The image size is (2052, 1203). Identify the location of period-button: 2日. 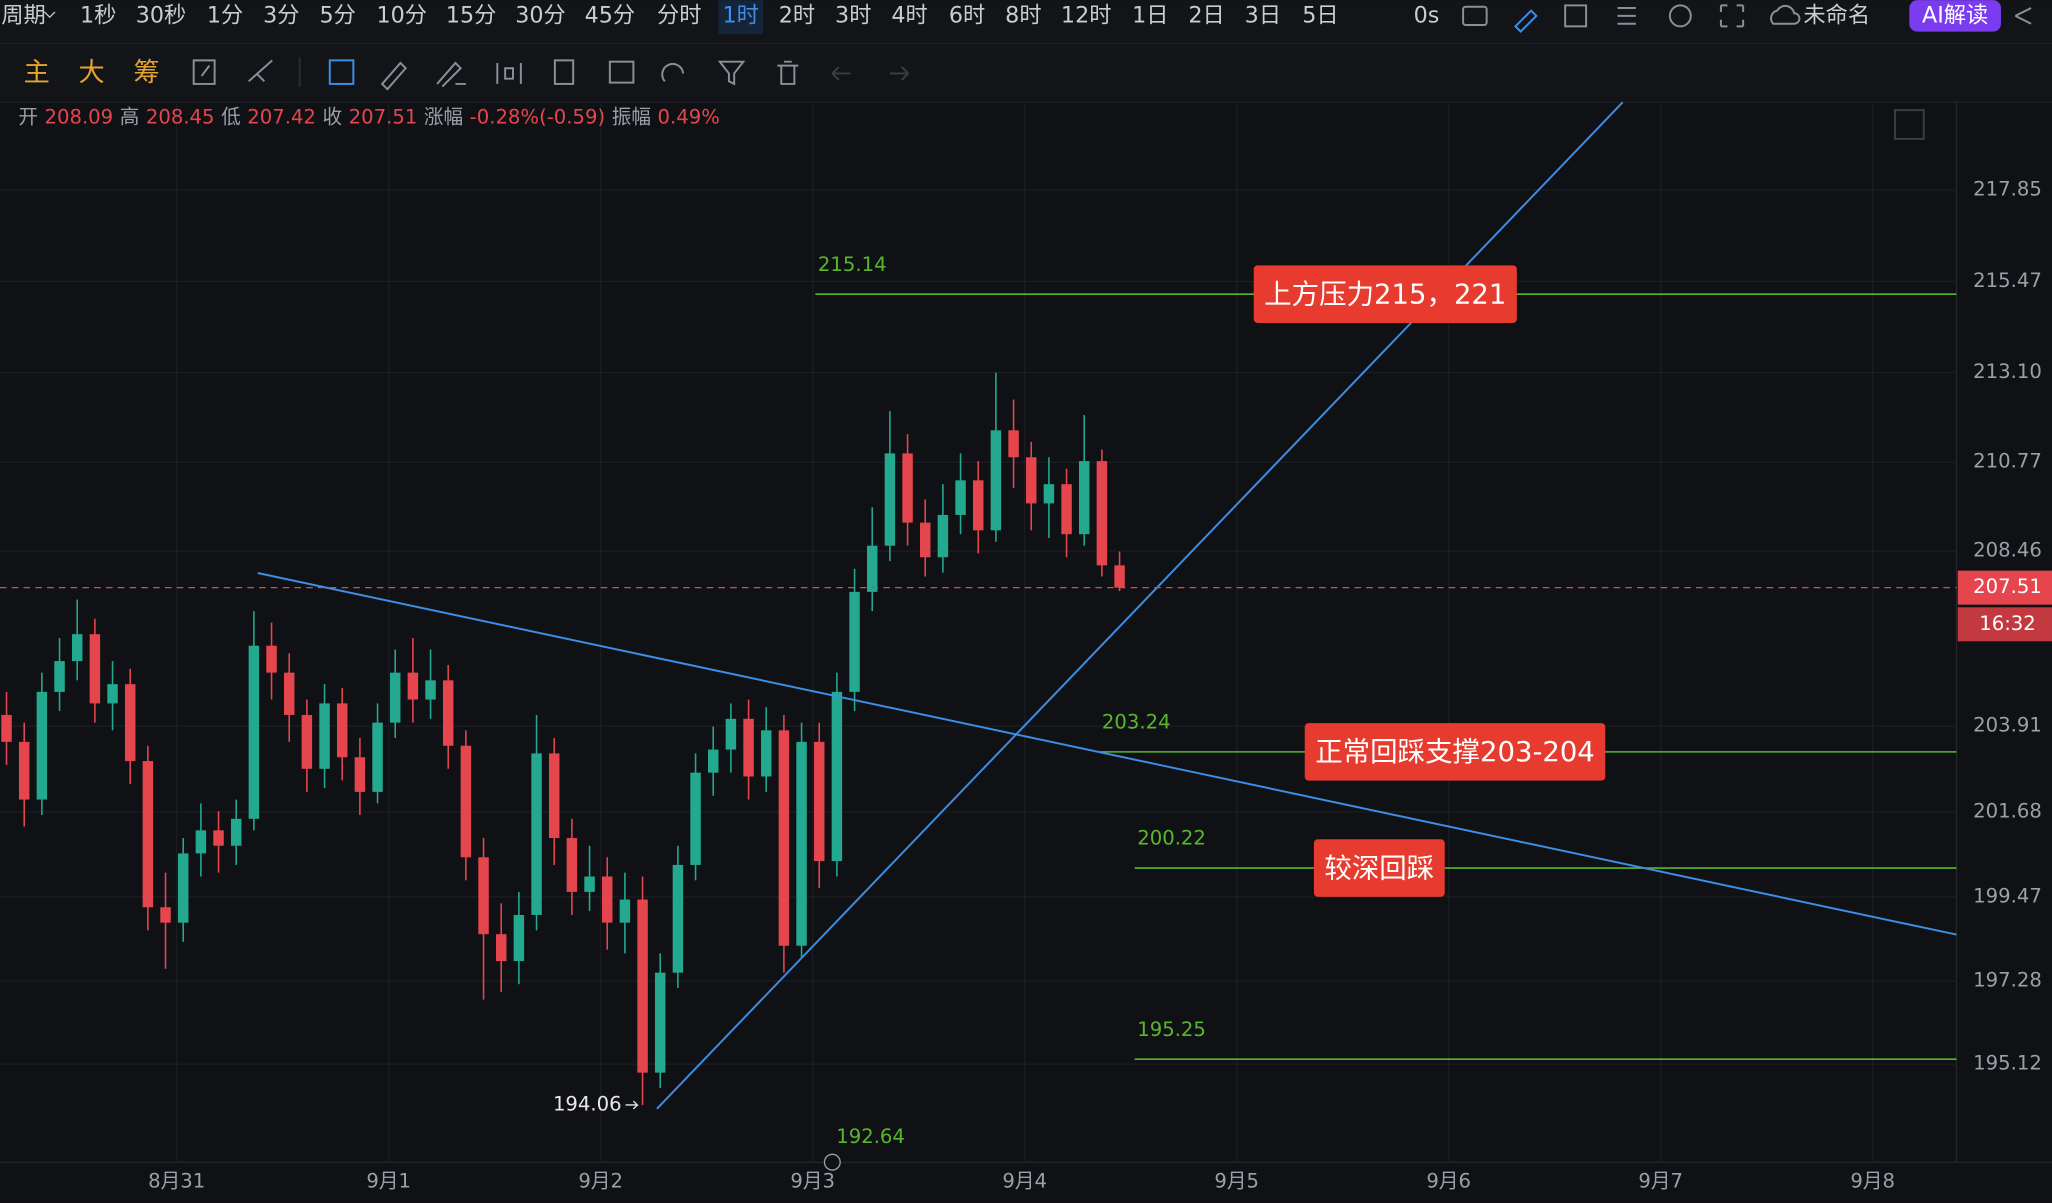
(1206, 15).